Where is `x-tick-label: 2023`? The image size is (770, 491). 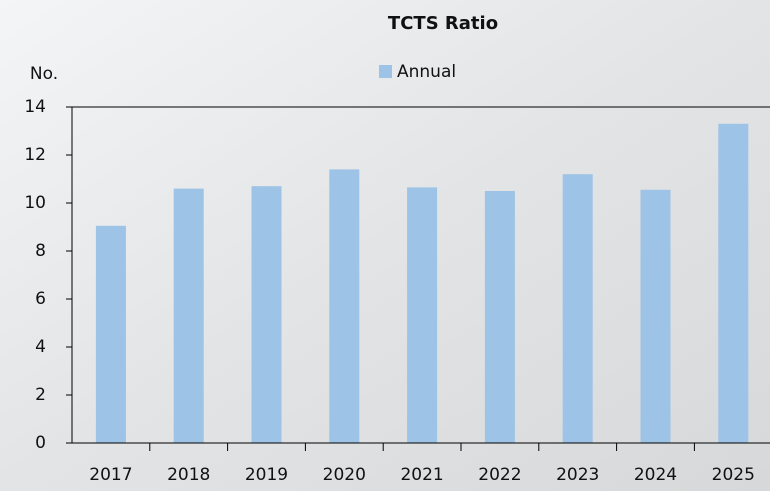 x-tick-label: 2023 is located at coordinates (577, 475).